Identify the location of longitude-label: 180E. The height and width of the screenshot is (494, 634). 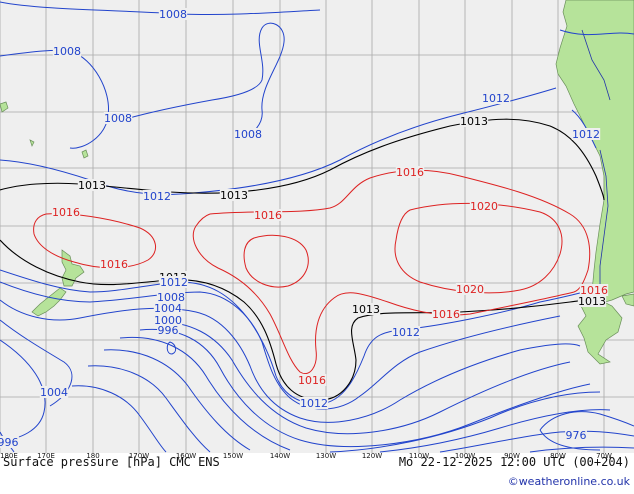
(9, 456).